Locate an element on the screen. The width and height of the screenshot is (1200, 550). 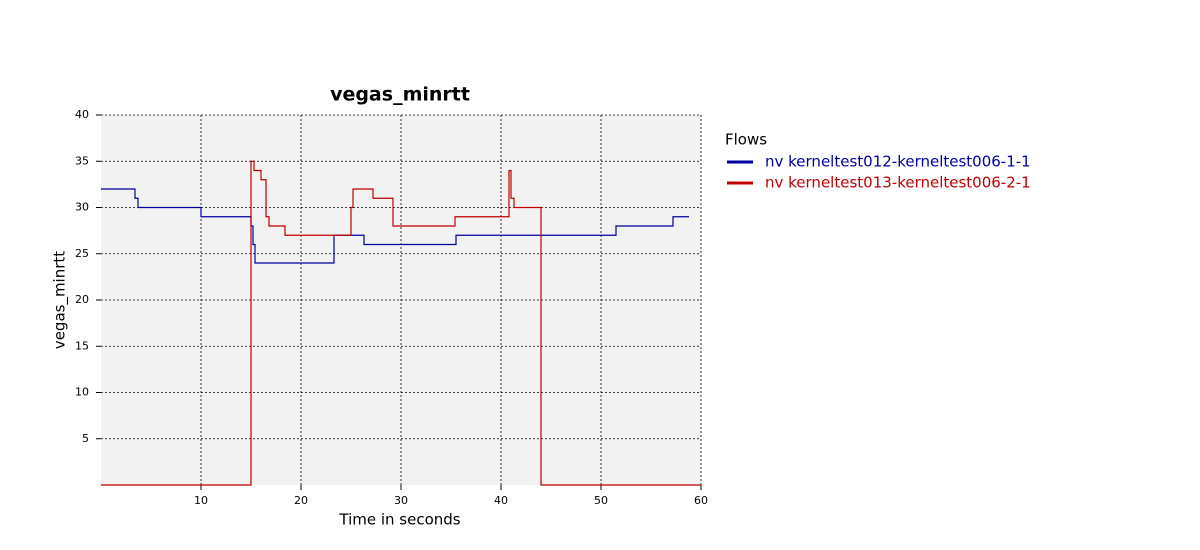
series-line is located at coordinates (395, 226).